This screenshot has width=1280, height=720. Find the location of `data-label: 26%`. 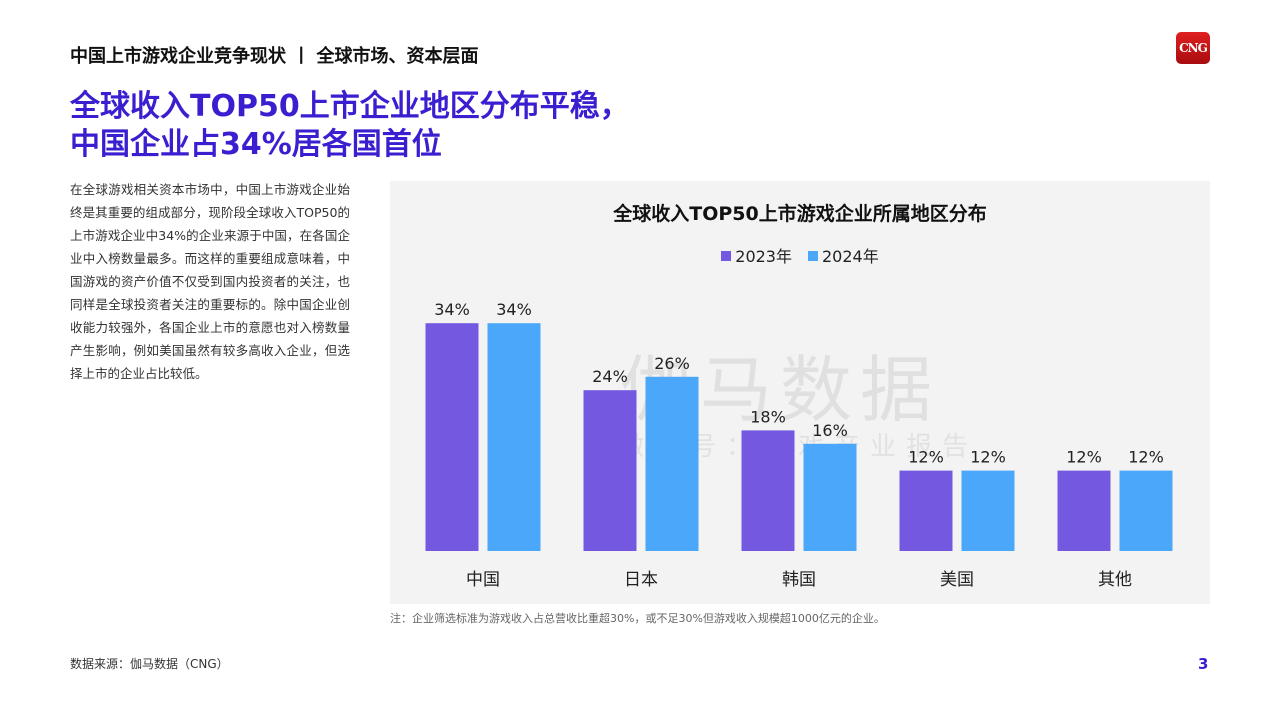

data-label: 26% is located at coordinates (672, 363).